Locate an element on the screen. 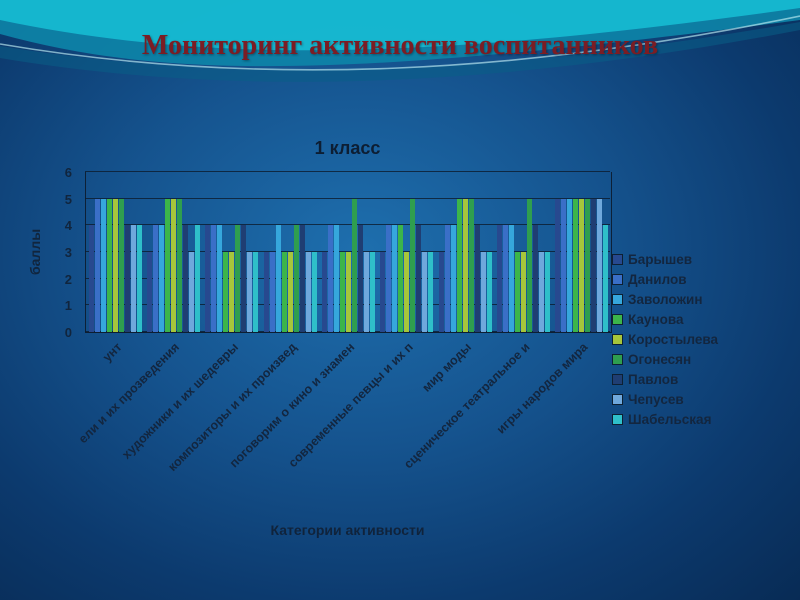 This screenshot has width=800, height=600. chart-title: 1 класс is located at coordinates (347, 148).